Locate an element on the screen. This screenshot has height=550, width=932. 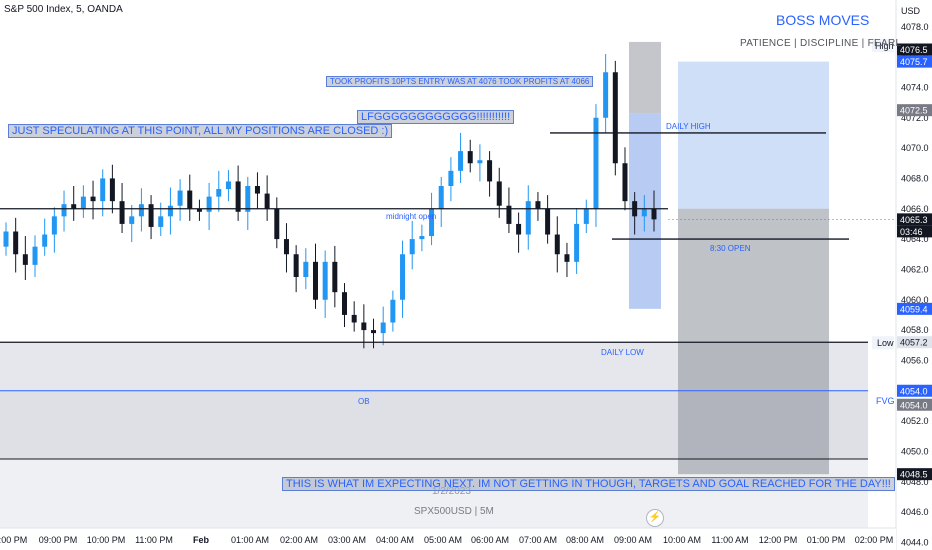
x-tick-label: 02:00 PM is located at coordinates (874, 540).